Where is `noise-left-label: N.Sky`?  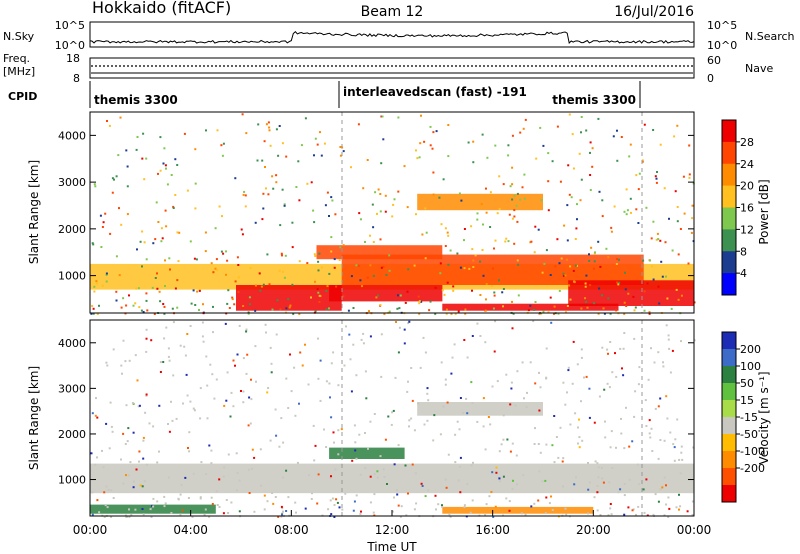 noise-left-label: N.Sky is located at coordinates (19, 36).